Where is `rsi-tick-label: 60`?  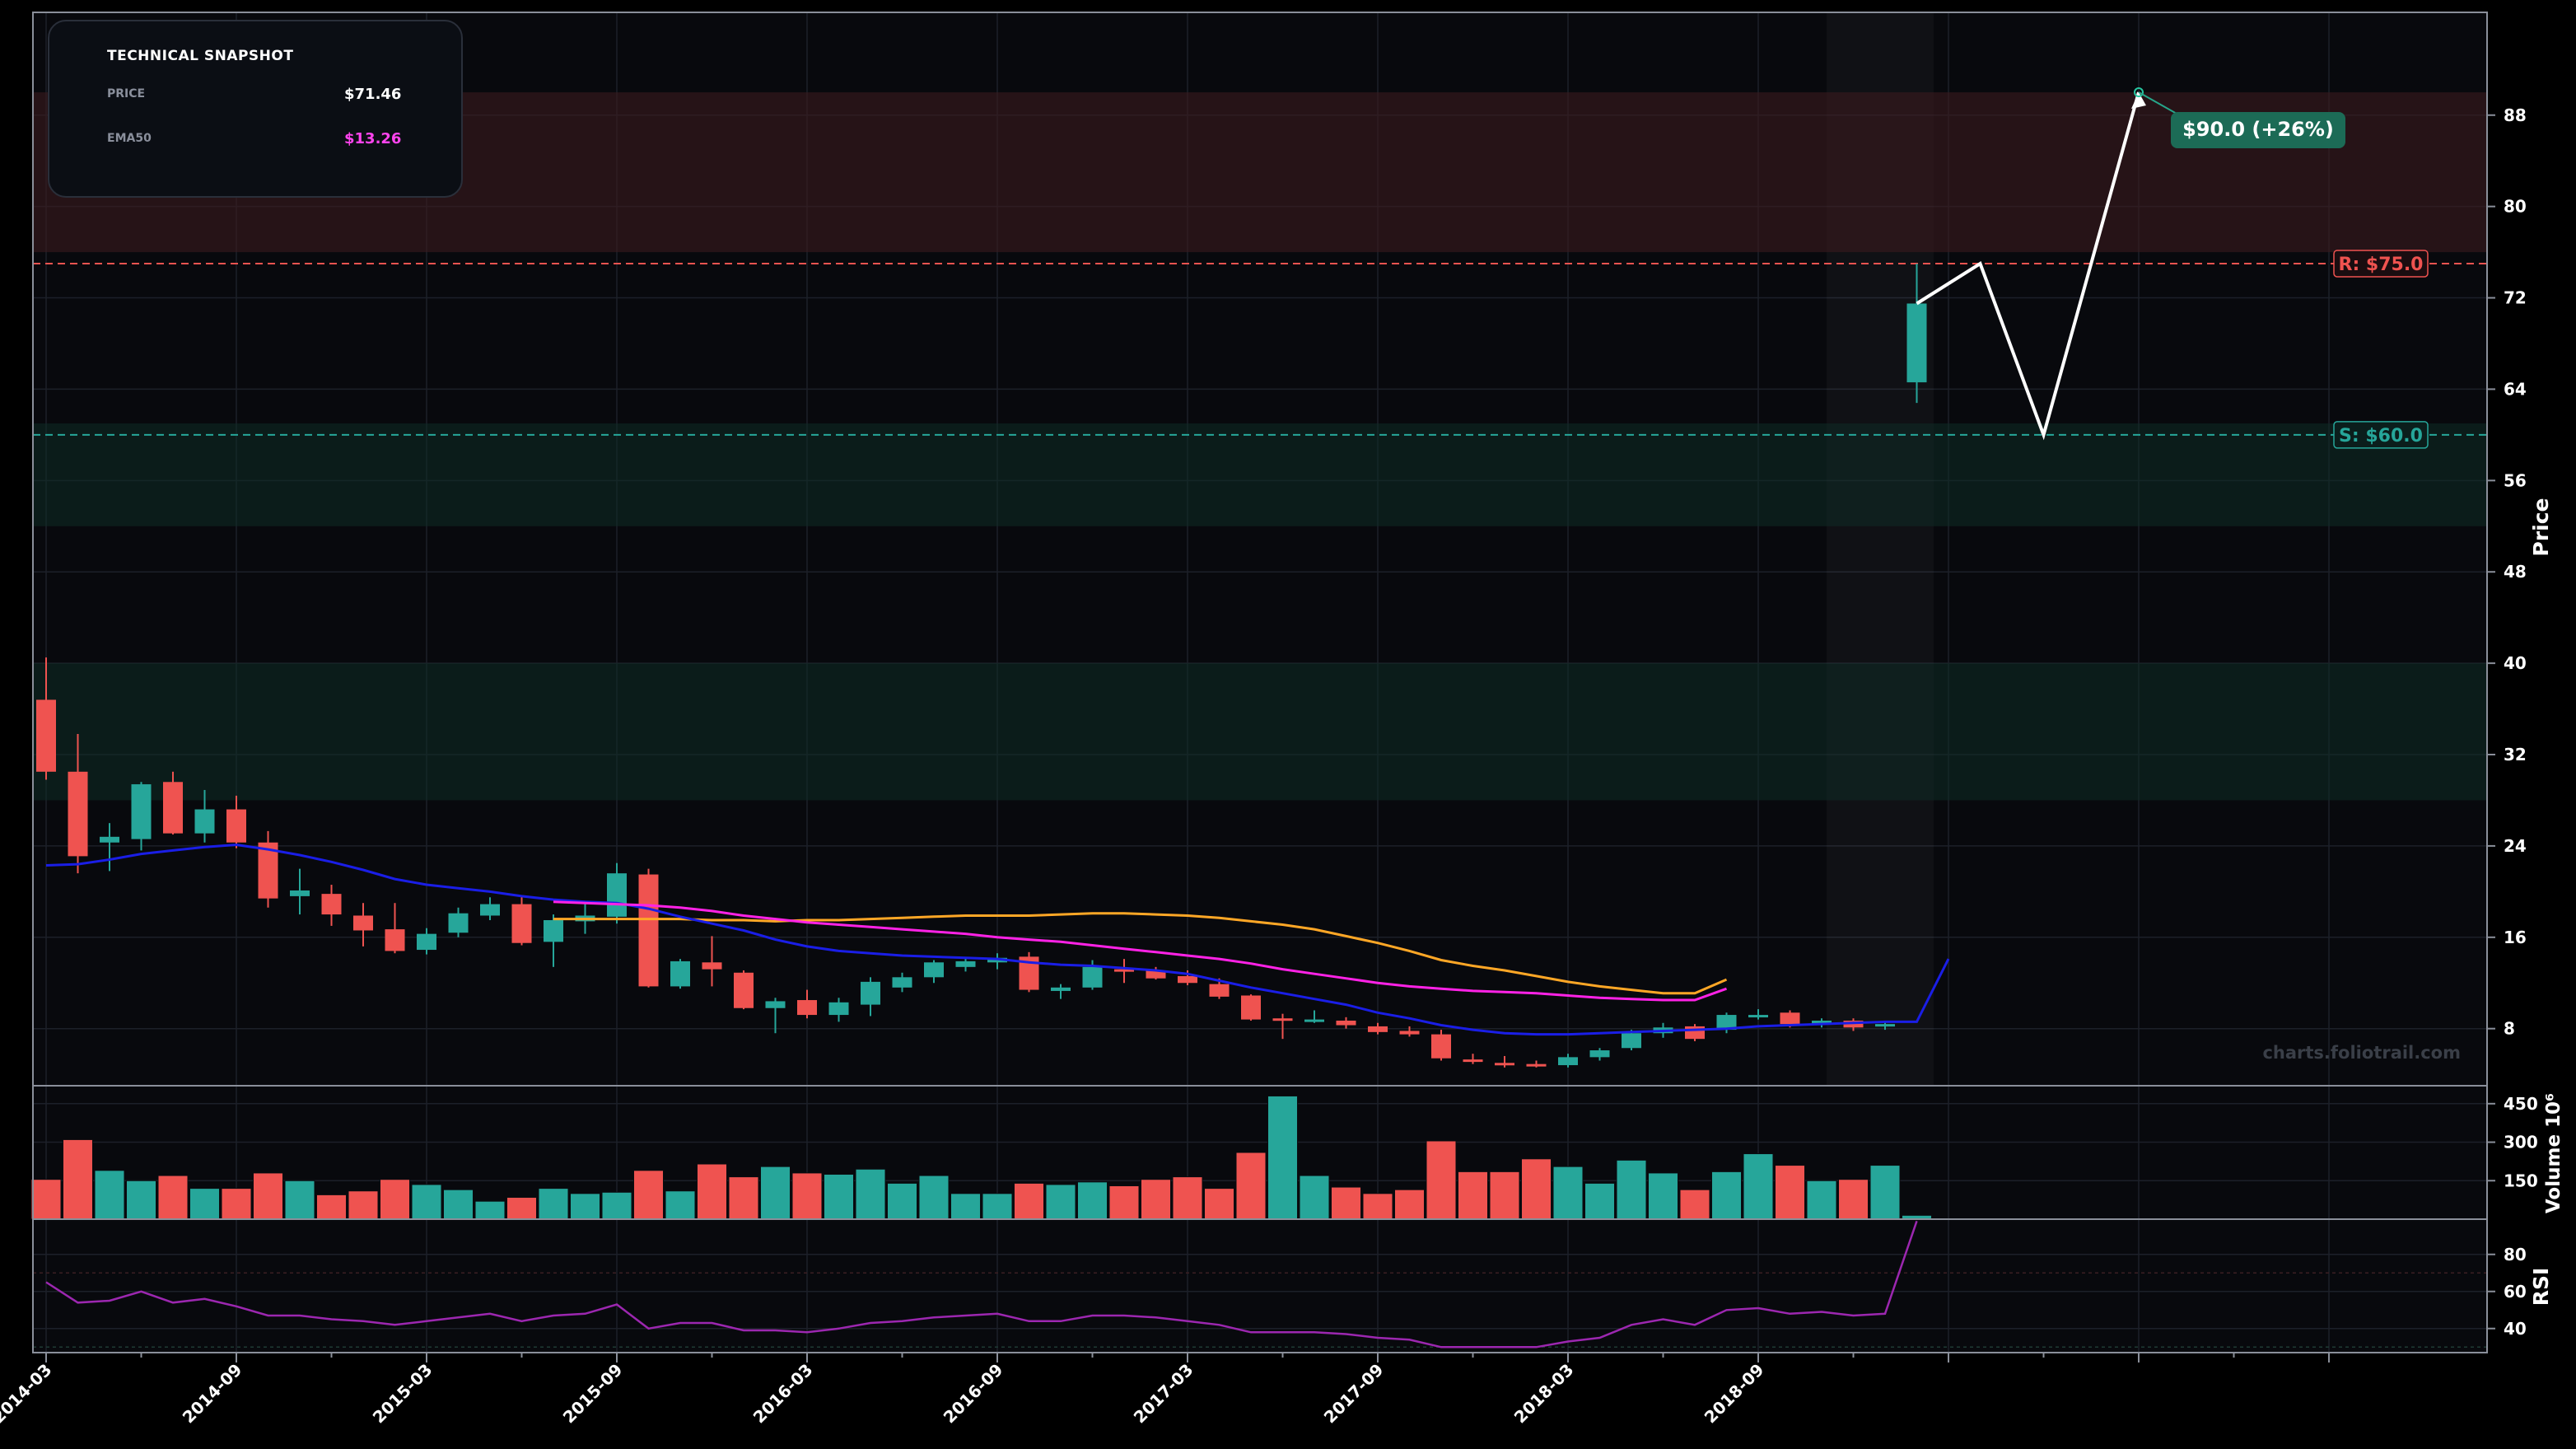
rsi-tick-label: 60 is located at coordinates (2515, 1292).